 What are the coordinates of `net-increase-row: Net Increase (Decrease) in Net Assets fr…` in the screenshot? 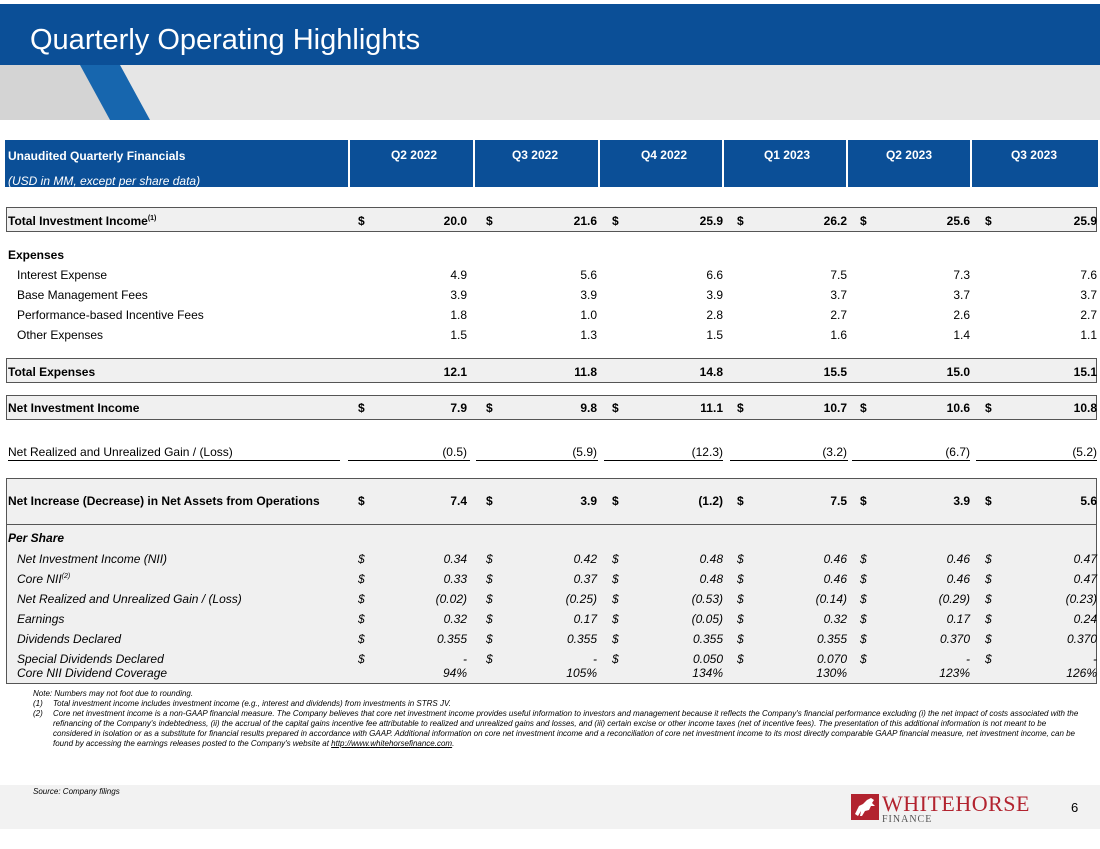 It's located at (550, 502).